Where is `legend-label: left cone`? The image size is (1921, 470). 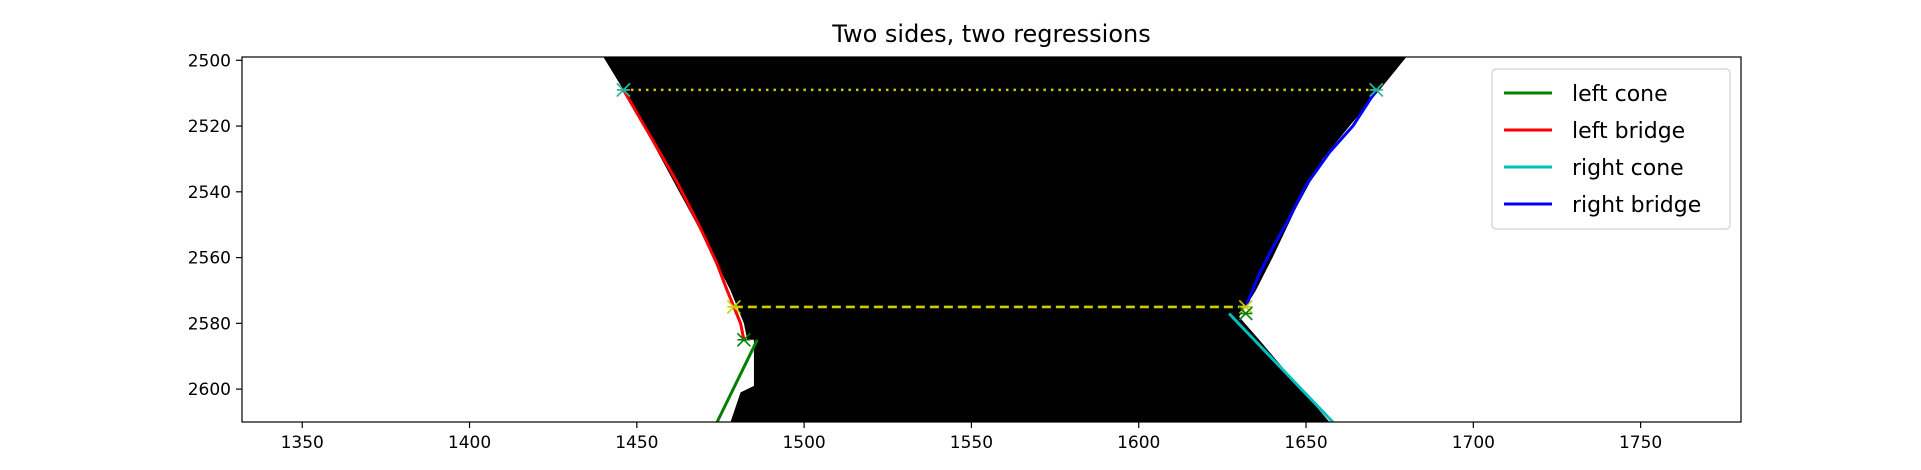 legend-label: left cone is located at coordinates (1620, 94).